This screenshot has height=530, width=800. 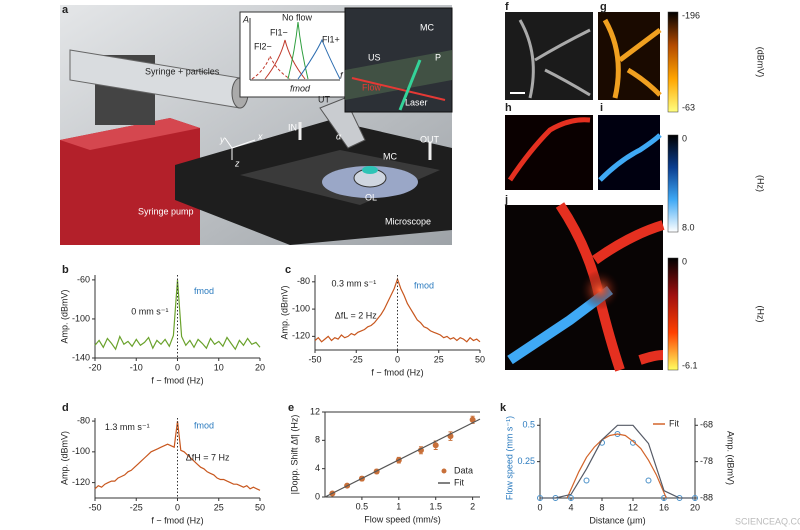 What do you see at coordinates (260, 136) in the screenshot?
I see `label: x` at bounding box center [260, 136].